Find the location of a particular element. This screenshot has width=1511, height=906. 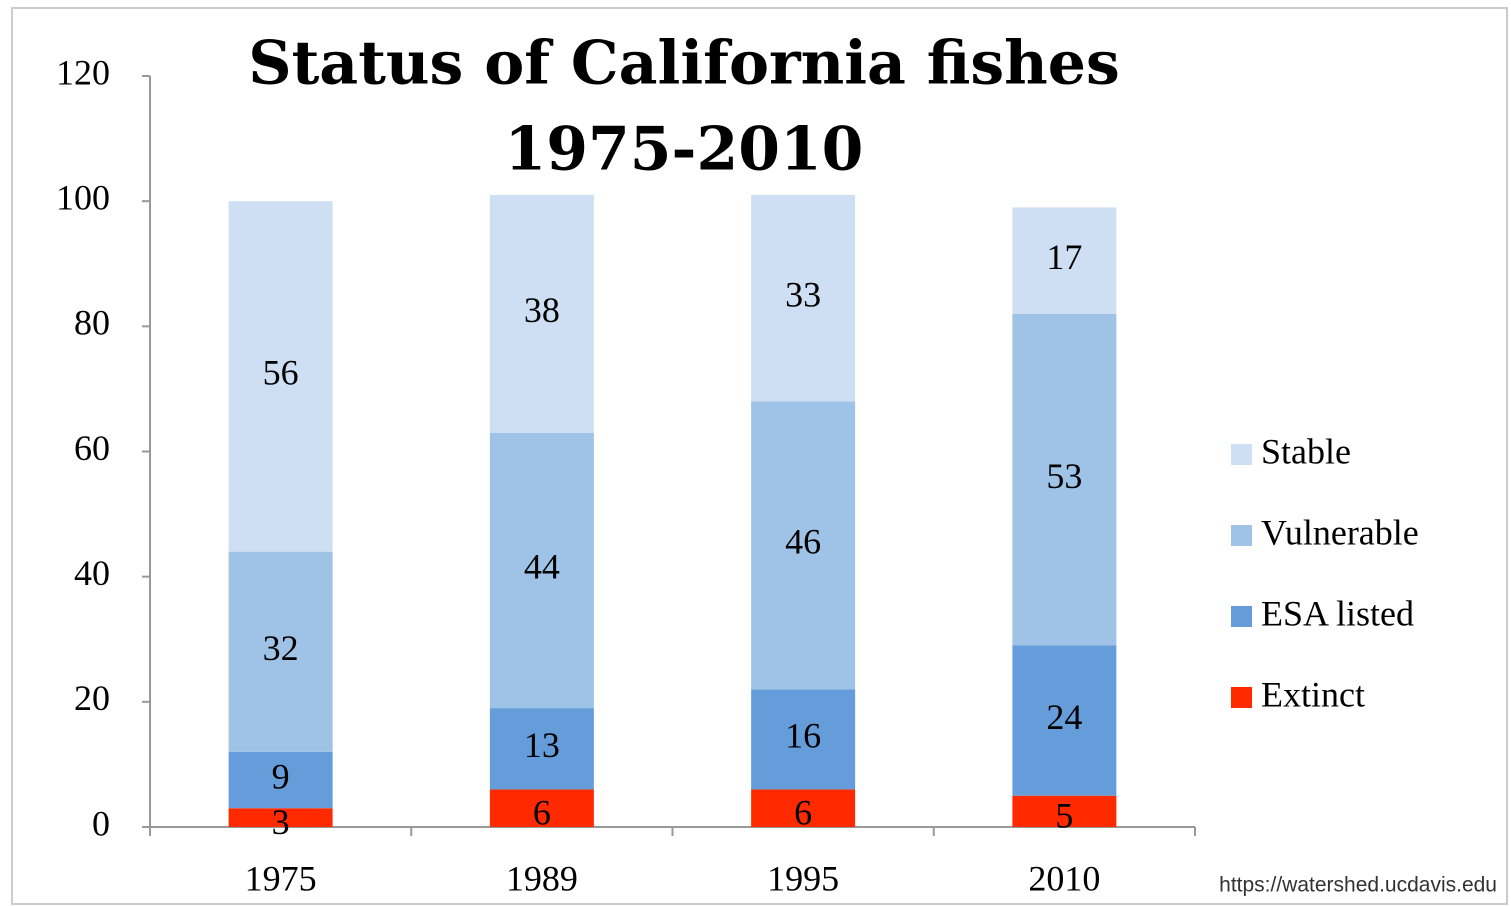

x-tick-label: 1975 is located at coordinates (281, 878).